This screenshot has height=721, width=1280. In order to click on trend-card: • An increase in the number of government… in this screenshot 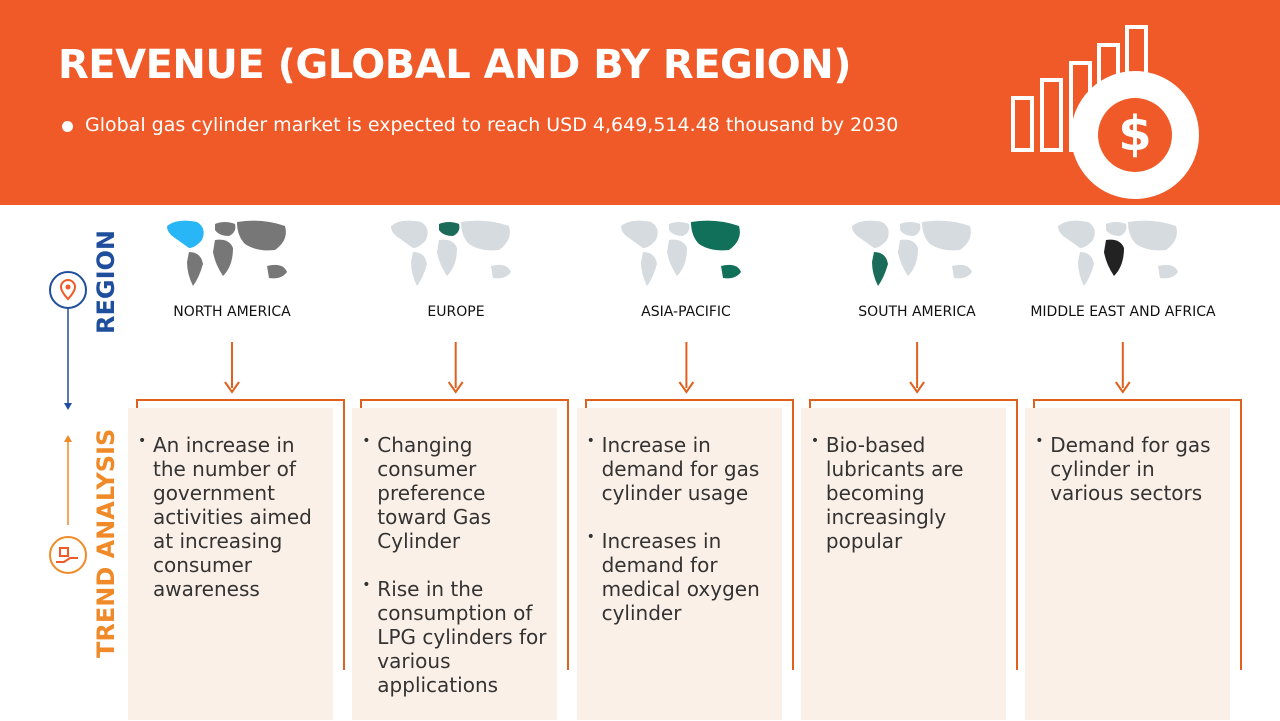, I will do `click(230, 564)`.